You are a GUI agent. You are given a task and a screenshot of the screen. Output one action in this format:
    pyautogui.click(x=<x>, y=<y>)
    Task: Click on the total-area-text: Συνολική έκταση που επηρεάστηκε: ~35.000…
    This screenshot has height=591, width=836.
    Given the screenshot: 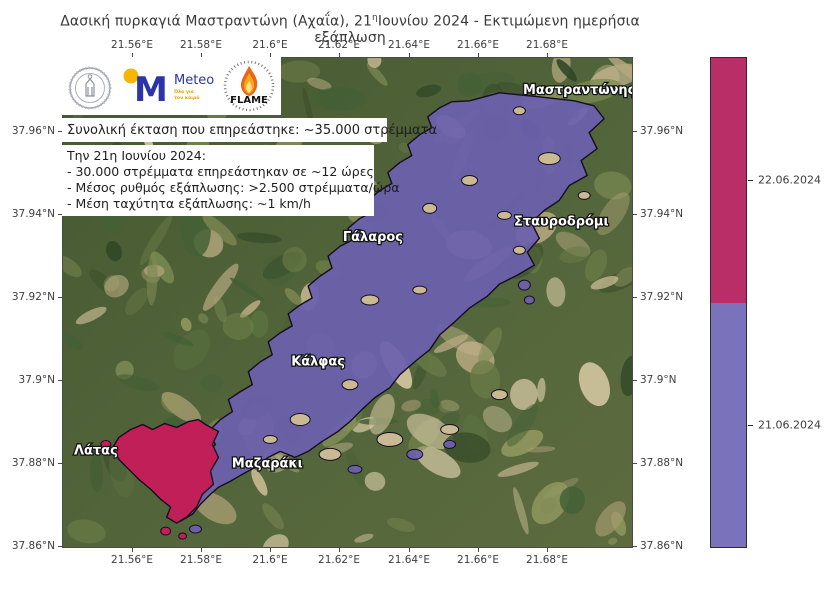 What is the action you would take?
    pyautogui.click(x=252, y=130)
    